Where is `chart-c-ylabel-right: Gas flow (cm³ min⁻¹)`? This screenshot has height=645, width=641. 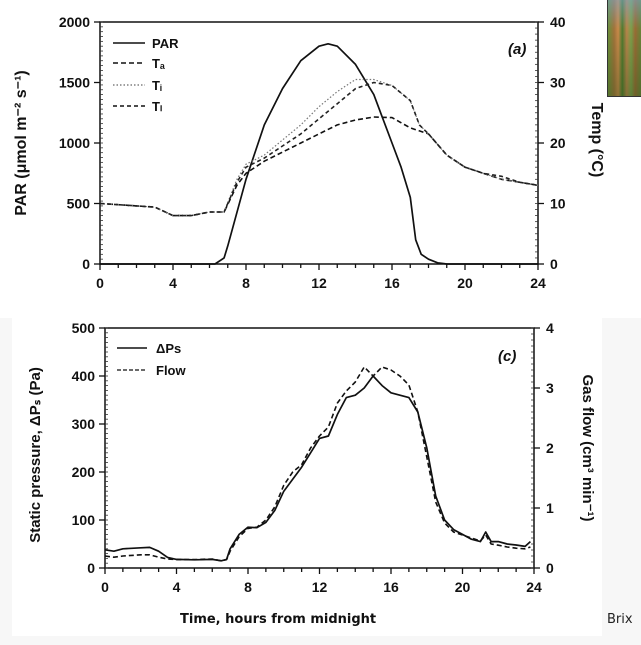
chart-c-ylabel-right: Gas flow (cm³ min⁻¹) is located at coordinates (587, 447).